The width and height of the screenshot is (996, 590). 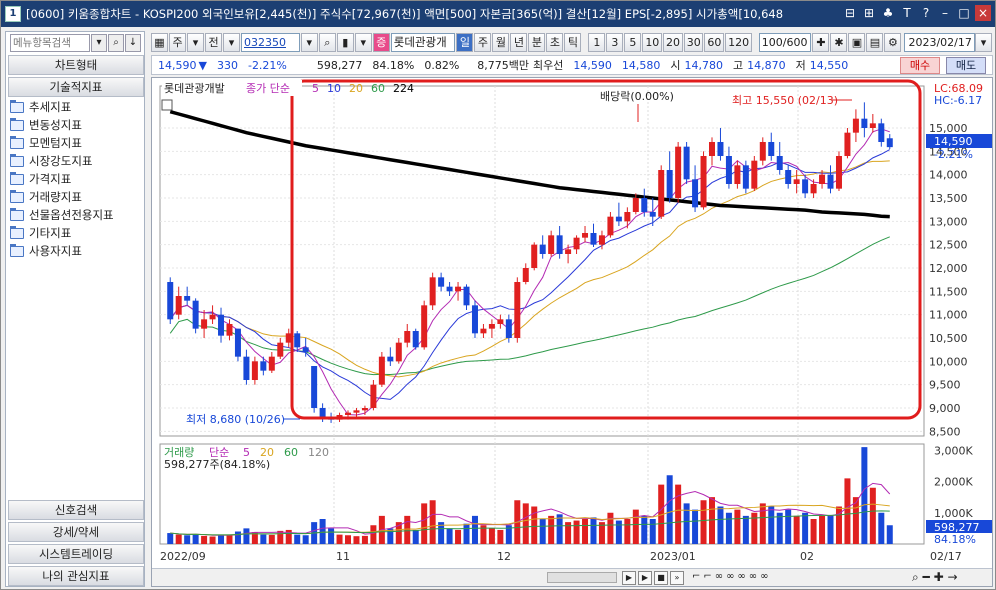 I want to click on cross-icon: ✚, so click(x=821, y=42).